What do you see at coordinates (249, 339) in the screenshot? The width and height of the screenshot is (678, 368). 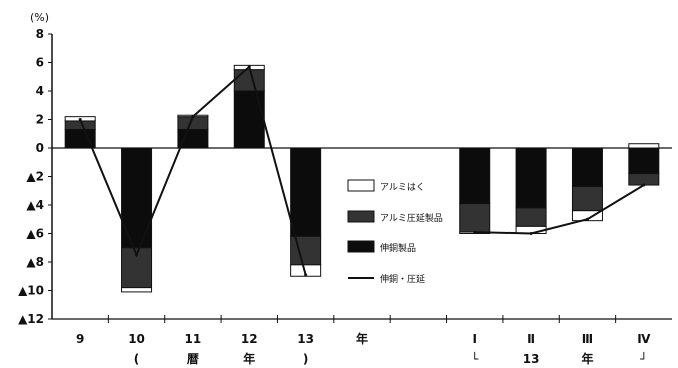 I see `x-tick-label: 12` at bounding box center [249, 339].